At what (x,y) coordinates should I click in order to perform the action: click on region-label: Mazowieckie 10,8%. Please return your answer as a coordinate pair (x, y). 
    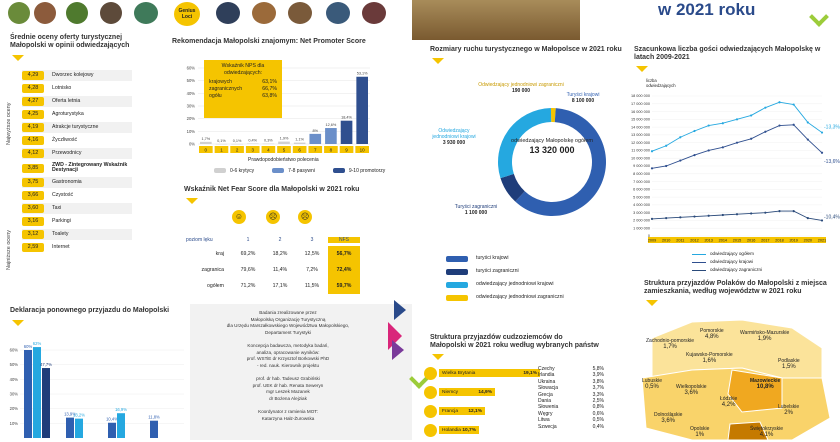
    Looking at the image, I should click on (765, 384).